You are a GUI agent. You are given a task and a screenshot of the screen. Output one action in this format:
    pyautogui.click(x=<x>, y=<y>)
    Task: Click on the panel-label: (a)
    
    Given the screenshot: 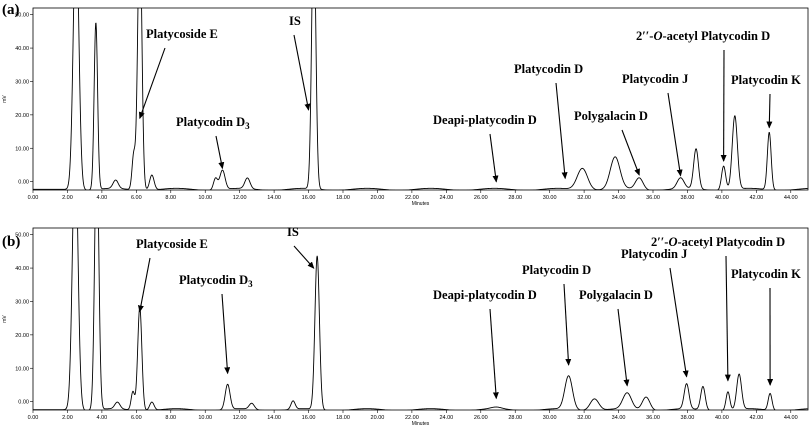 What is the action you would take?
    pyautogui.click(x=11, y=10)
    